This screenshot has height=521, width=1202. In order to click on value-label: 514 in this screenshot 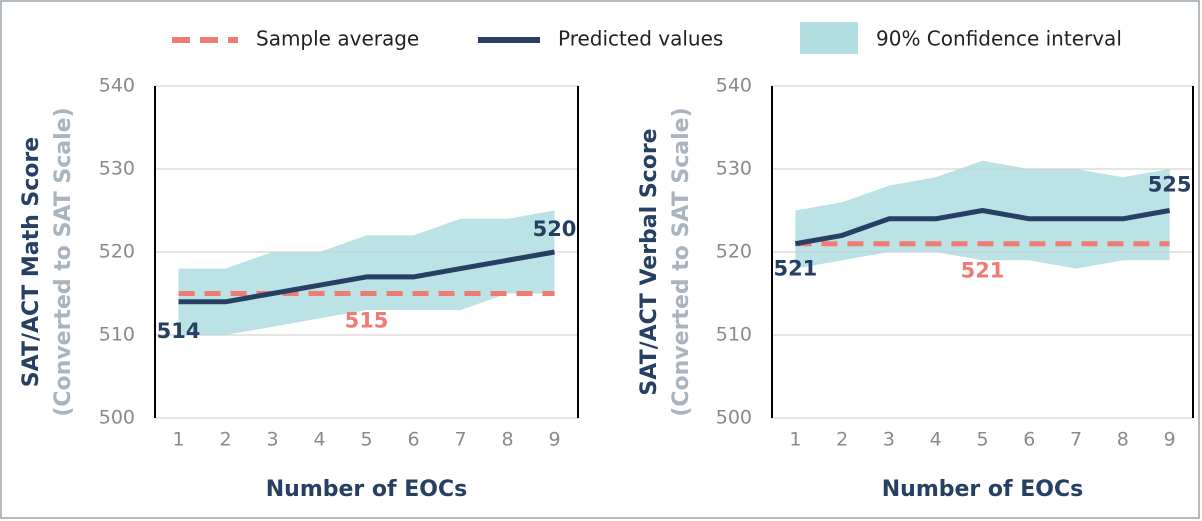, I will do `click(179, 331)`.